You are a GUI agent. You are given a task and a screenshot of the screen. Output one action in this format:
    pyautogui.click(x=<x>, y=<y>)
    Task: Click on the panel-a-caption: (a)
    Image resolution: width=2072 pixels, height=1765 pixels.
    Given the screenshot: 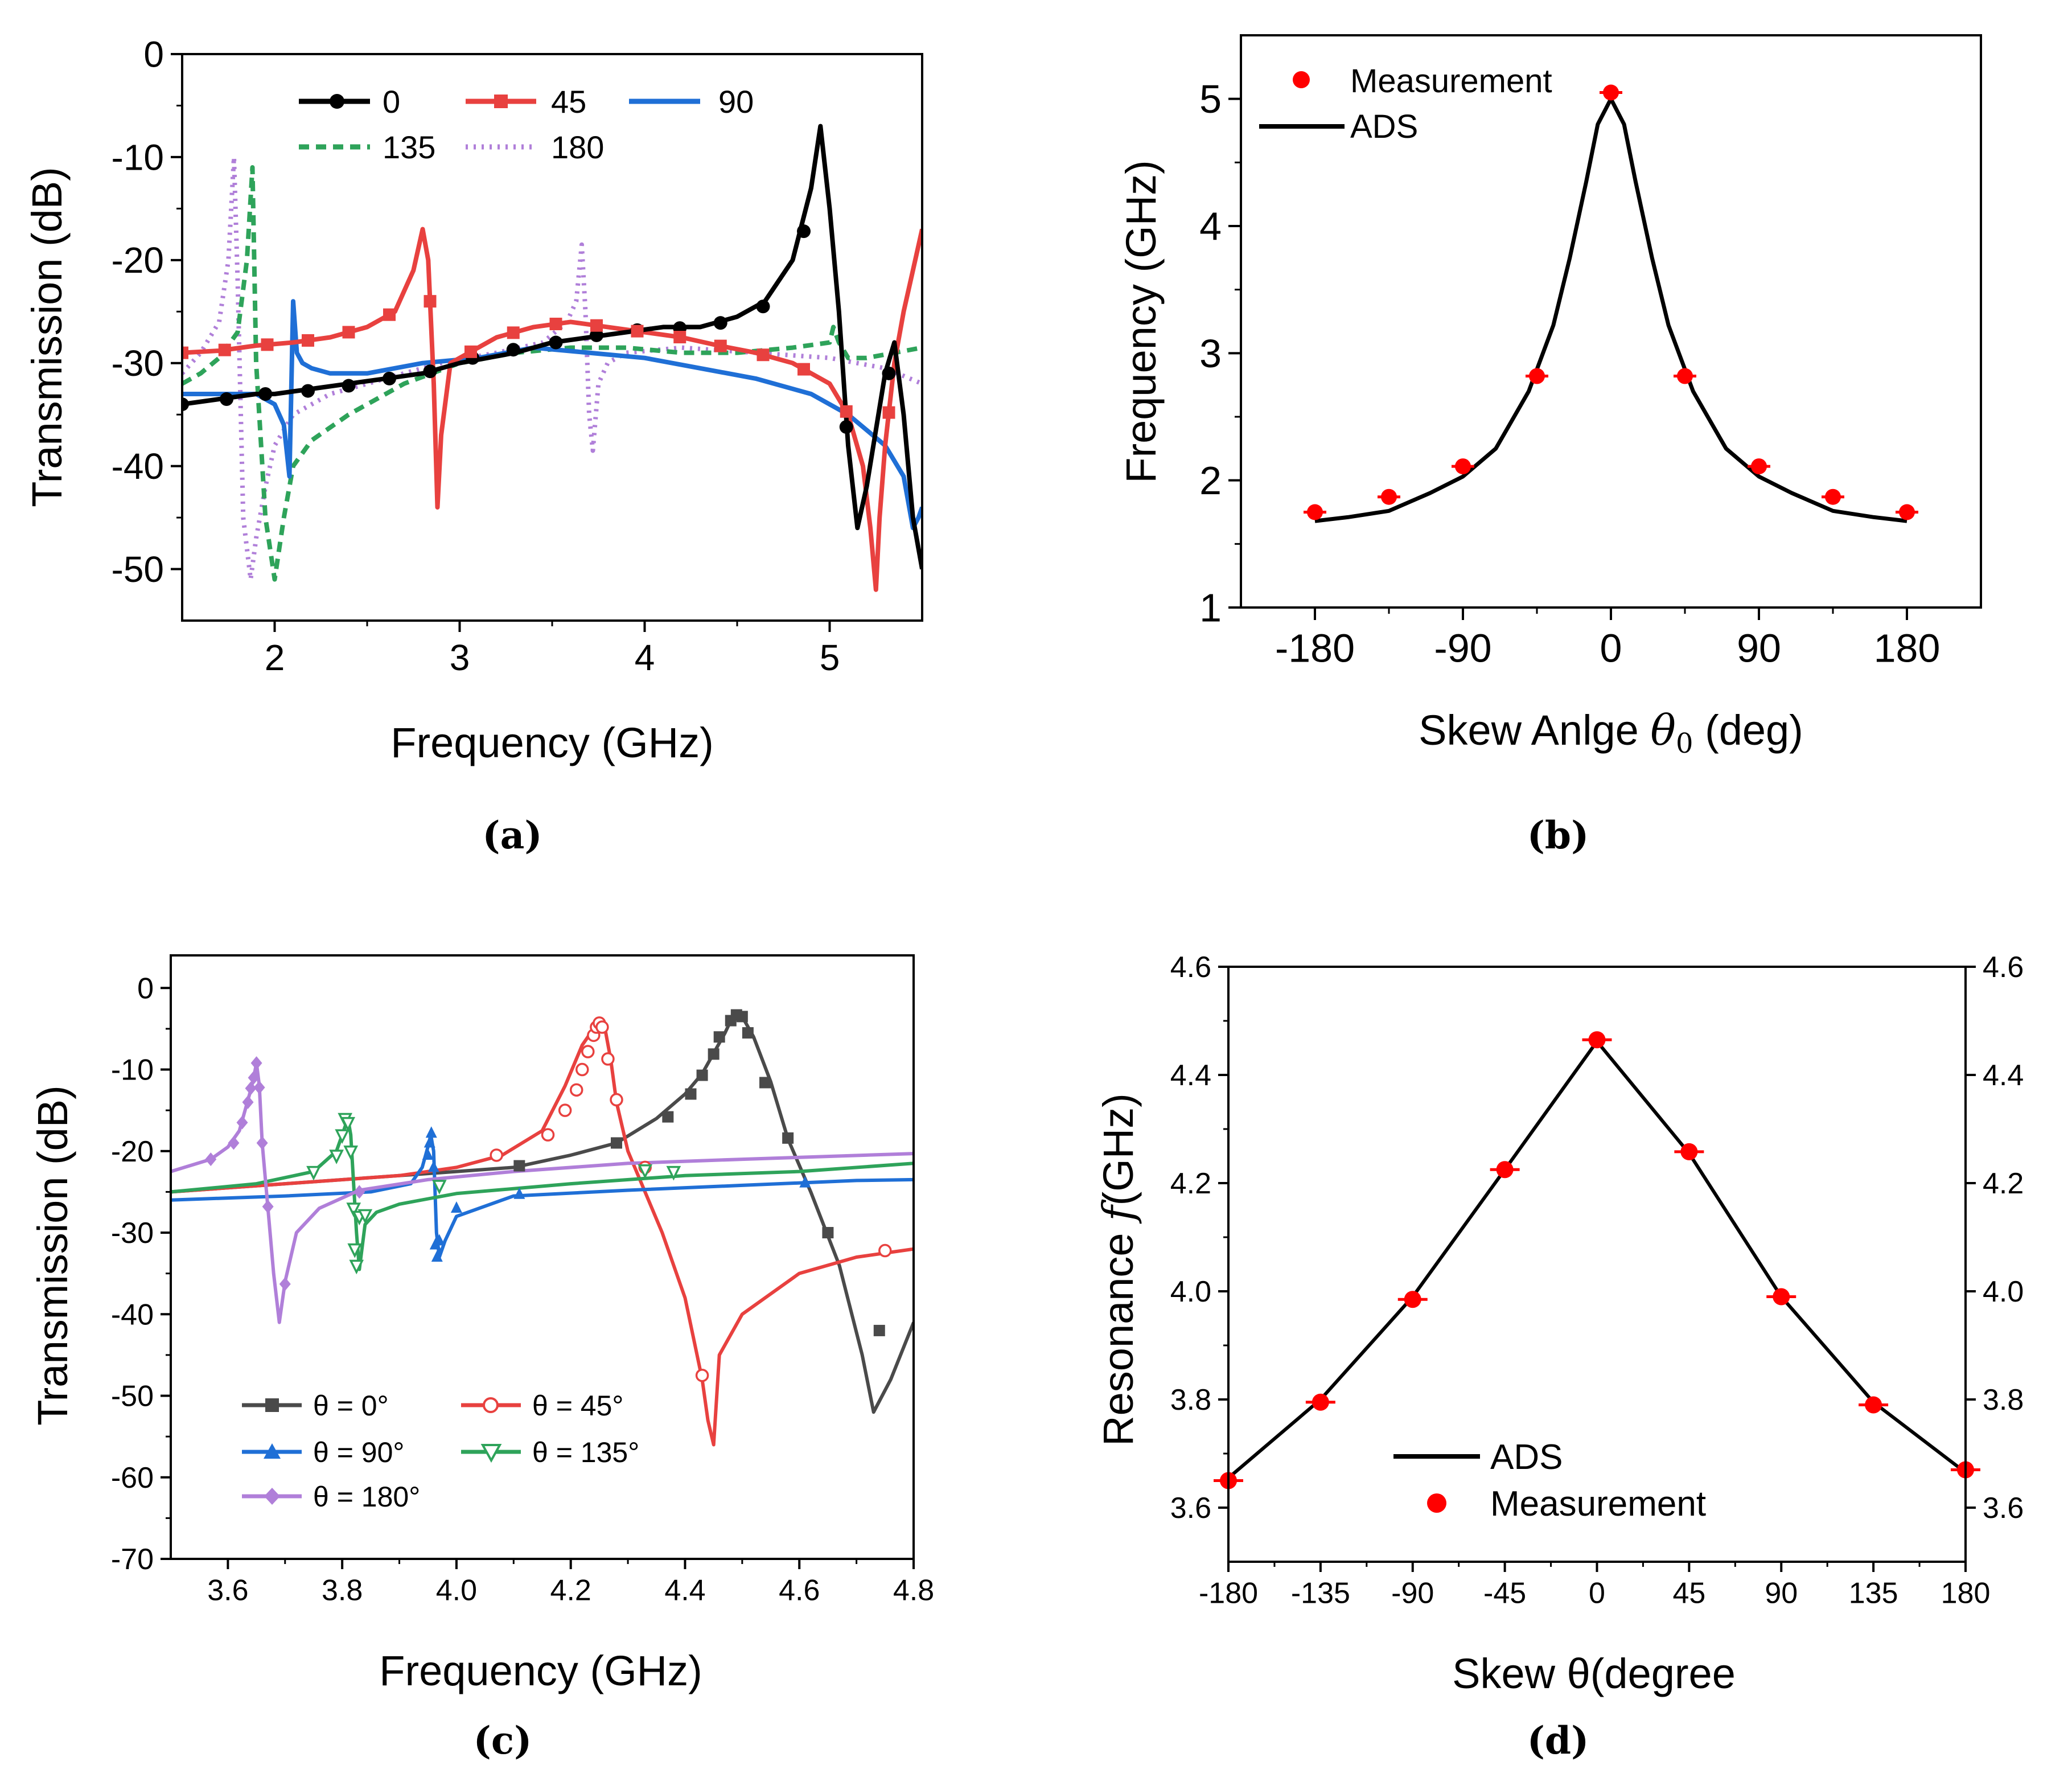 What is the action you would take?
    pyautogui.click(x=512, y=835)
    